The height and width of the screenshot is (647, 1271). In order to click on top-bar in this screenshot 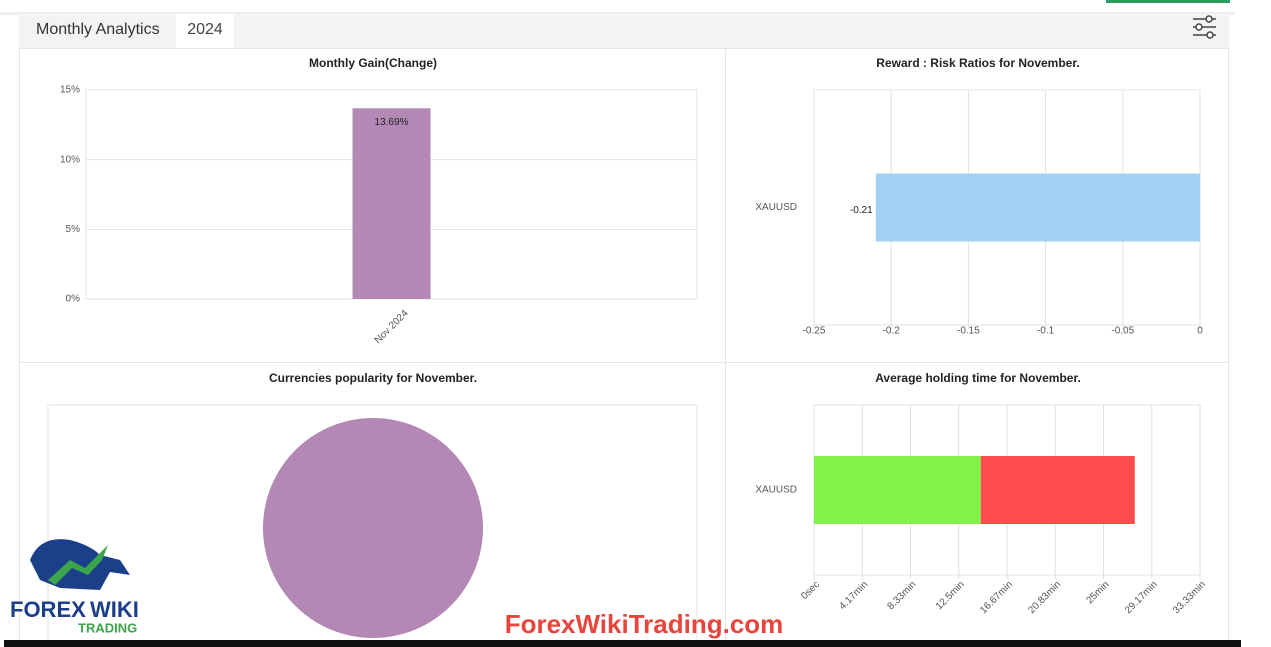, I will do `click(635, 7)`.